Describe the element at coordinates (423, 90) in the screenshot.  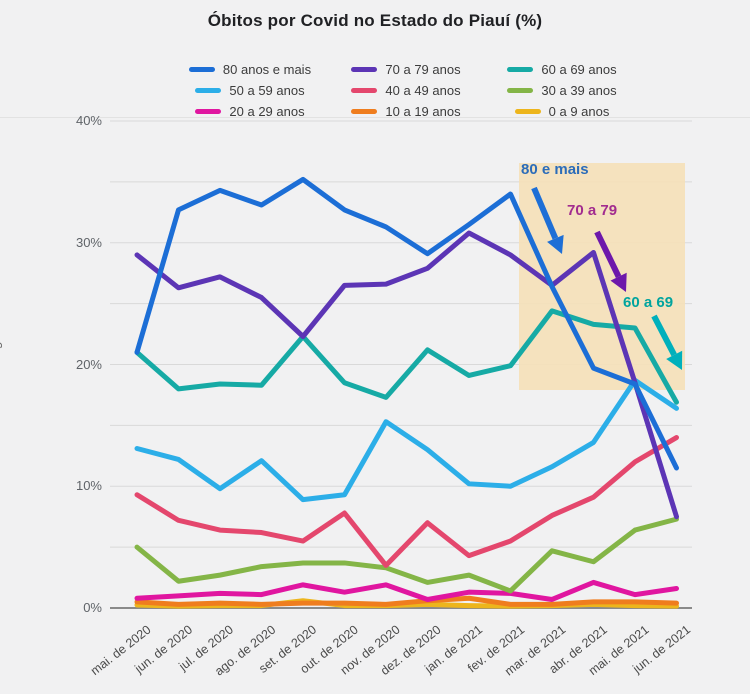
I see `legend-label: 40 a 49 anos` at that location.